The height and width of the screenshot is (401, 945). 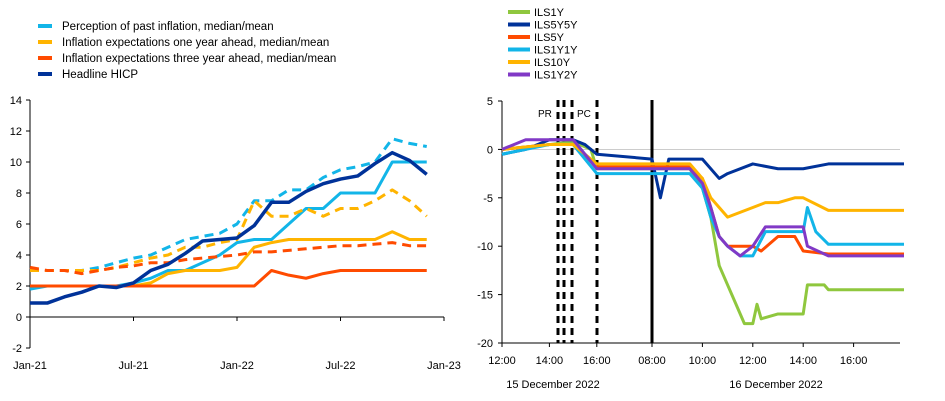 What do you see at coordinates (556, 76) in the screenshot?
I see `right-legend-label: ILS1Y2Y` at bounding box center [556, 76].